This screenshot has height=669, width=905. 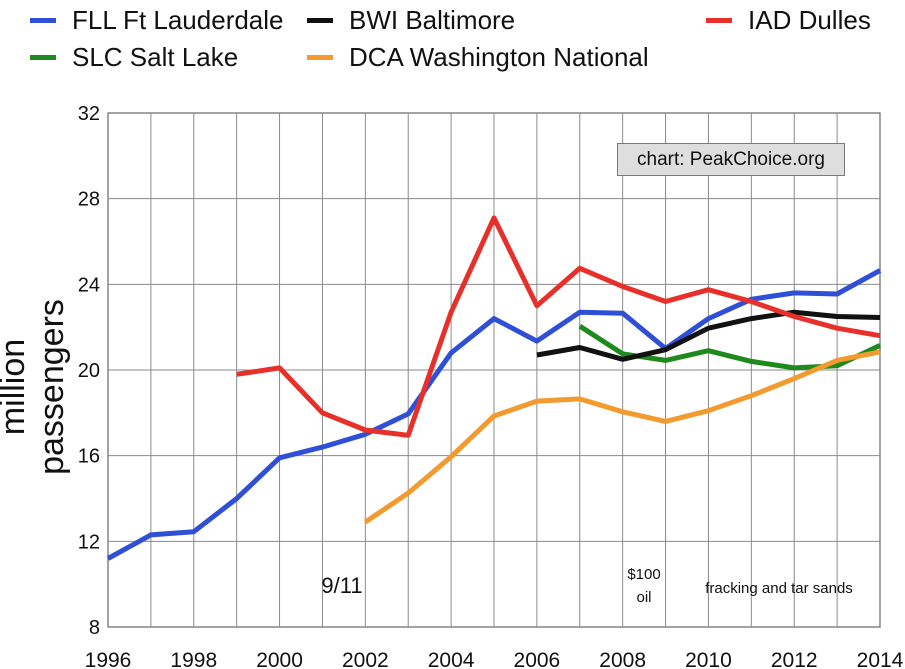 I want to click on x-tick-label: 2000, so click(x=279, y=659).